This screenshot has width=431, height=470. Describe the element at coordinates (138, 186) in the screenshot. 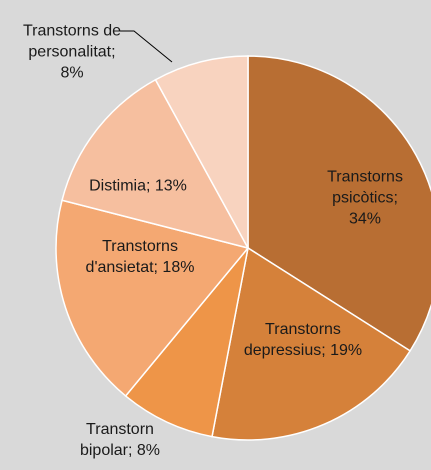

I see `data-label: Distimia; 13%` at that location.